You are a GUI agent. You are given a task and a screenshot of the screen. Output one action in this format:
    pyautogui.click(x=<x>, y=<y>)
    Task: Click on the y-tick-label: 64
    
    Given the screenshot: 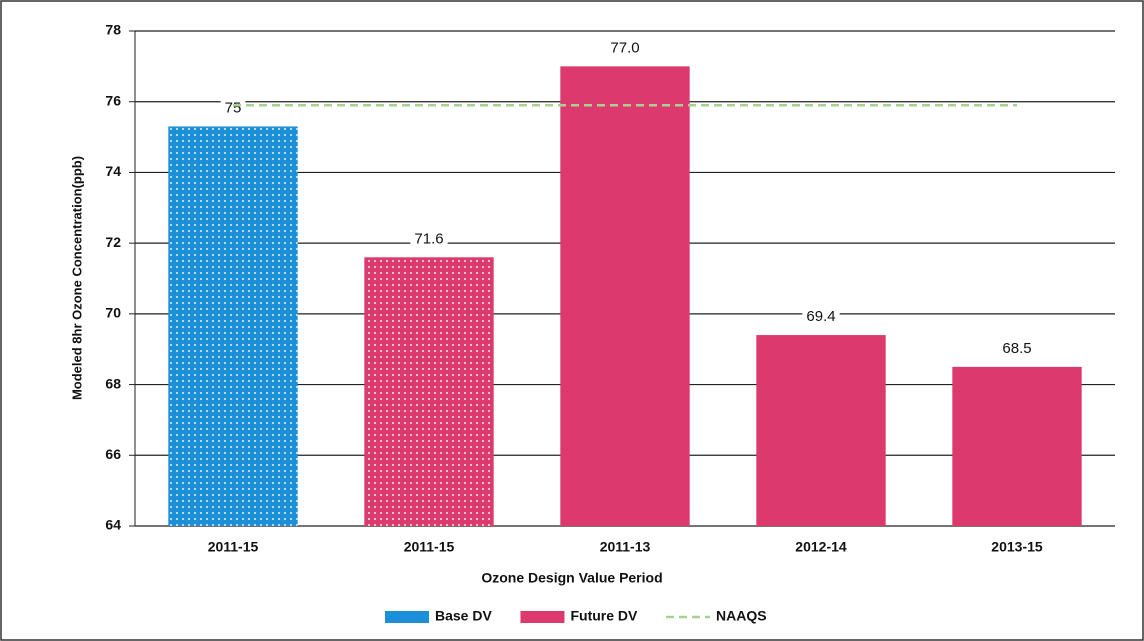 What is the action you would take?
    pyautogui.click(x=113, y=525)
    